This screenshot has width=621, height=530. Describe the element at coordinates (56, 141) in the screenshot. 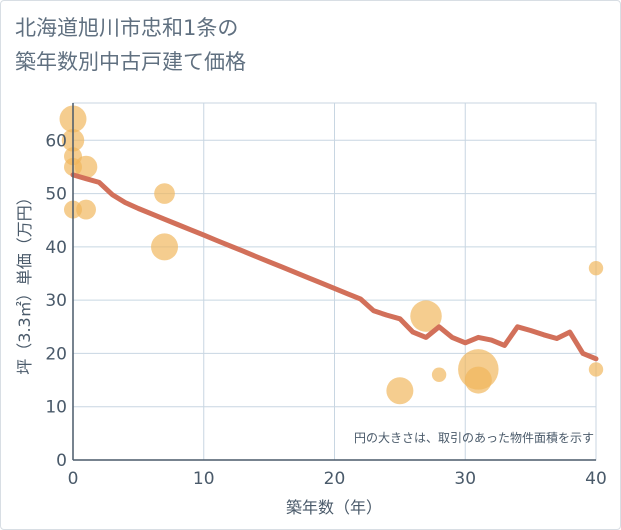

I see `y-tick-label-60: 60` at that location.